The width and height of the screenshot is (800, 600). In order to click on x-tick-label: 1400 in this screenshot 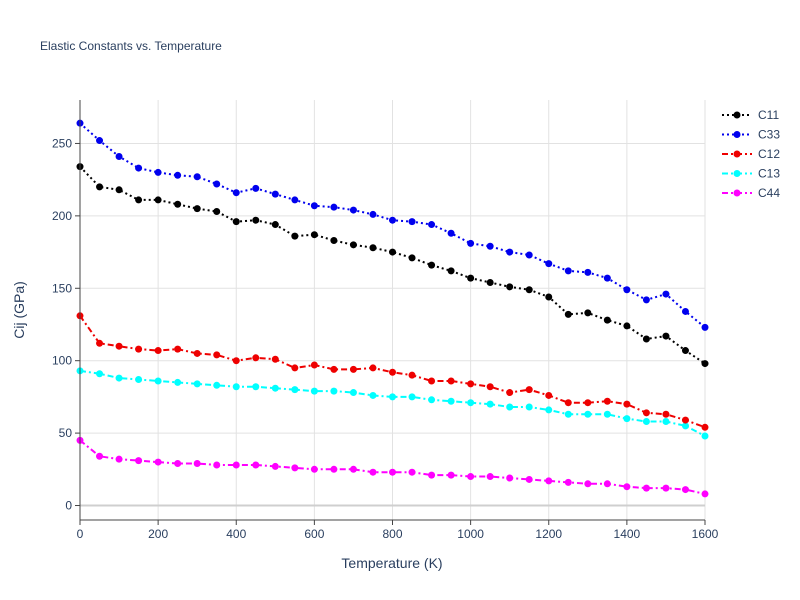, I will do `click(627, 534)`.